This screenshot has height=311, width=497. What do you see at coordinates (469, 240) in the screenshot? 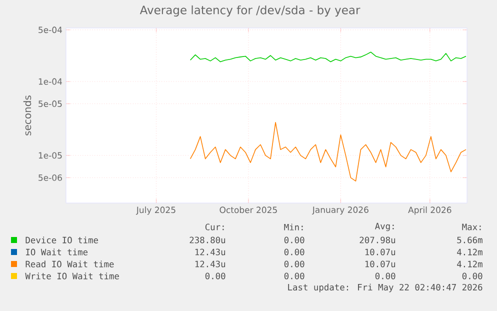
I see `text: 5.66m` at bounding box center [469, 240].